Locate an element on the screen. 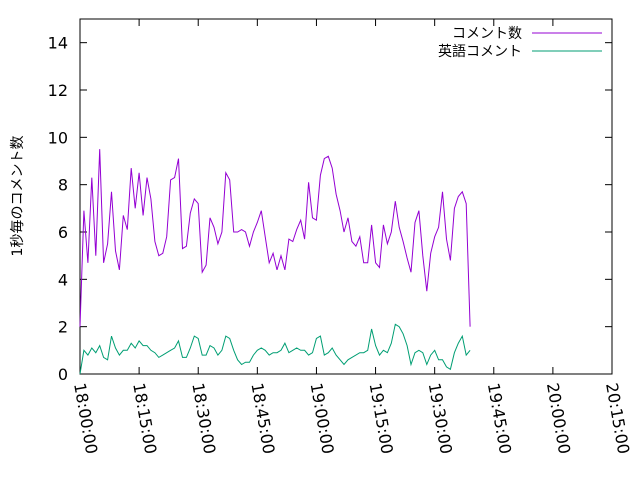 The image size is (640, 480). x-tick-label: 19:45:00 is located at coordinates (499, 418).